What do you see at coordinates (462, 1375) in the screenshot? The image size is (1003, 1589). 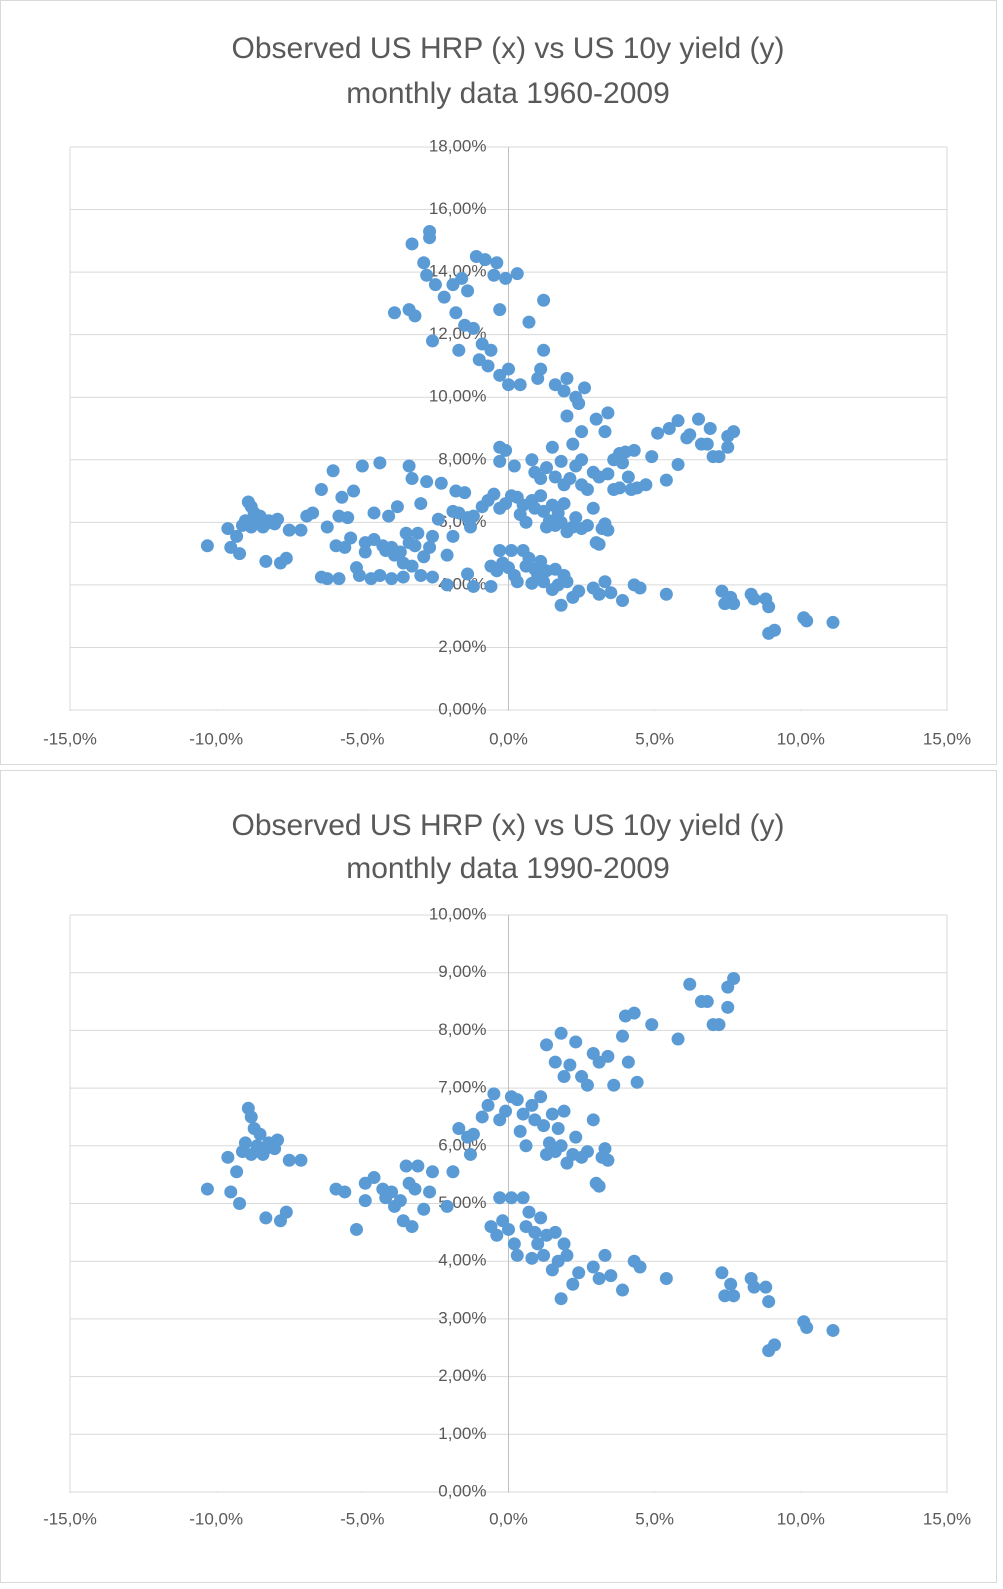 I see `y-tick-label: 2,00%` at bounding box center [462, 1375].